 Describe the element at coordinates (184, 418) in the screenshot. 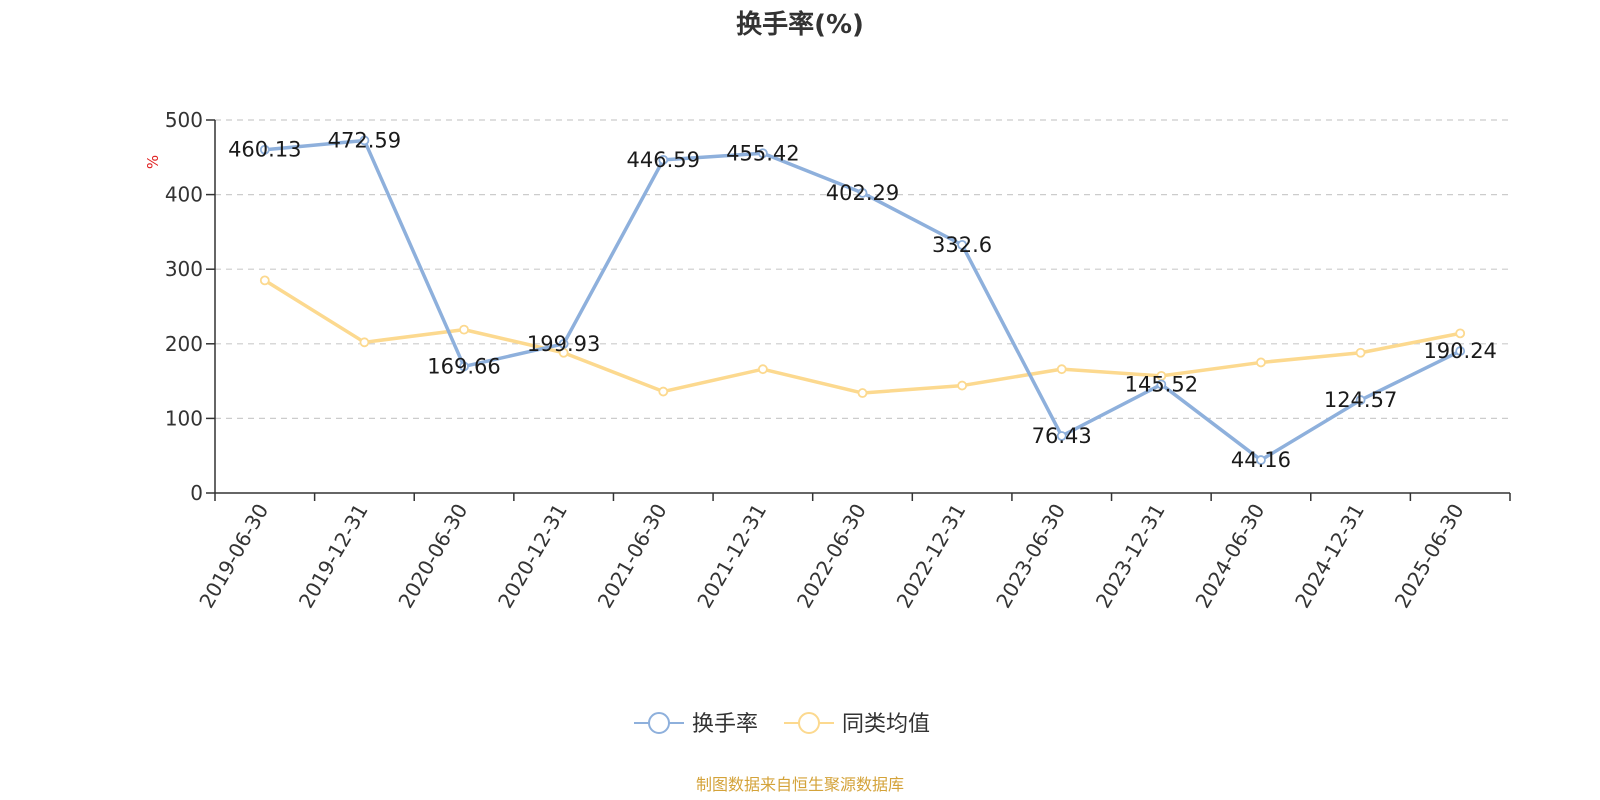

I see `y-tick-label: 100` at that location.